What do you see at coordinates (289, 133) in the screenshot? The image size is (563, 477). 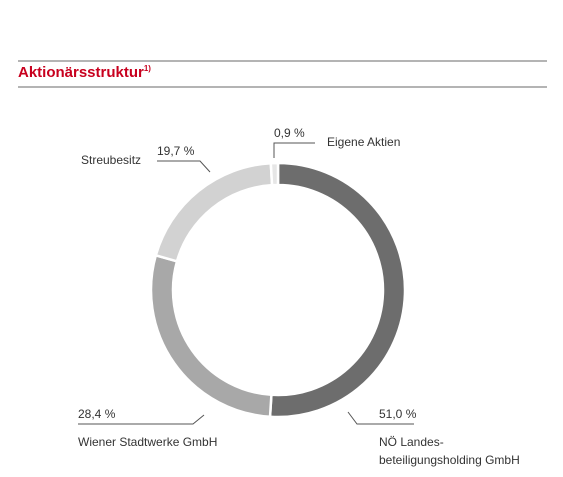 I see `value-label-eigene-aktien: 0,9 %` at bounding box center [289, 133].